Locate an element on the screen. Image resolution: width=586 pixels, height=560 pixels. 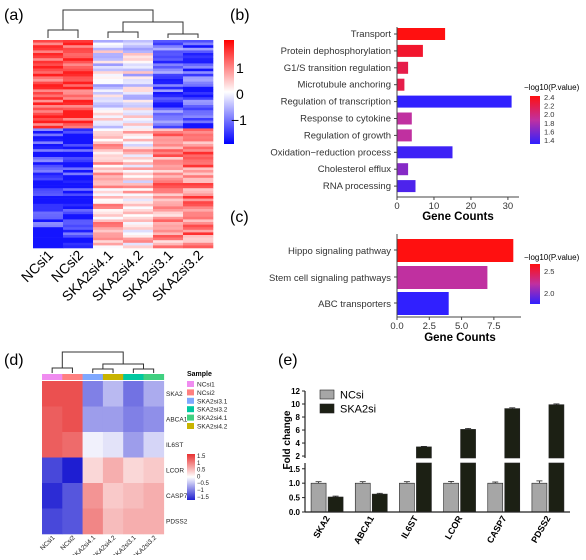
panel-e-y-tick-label: 2 is located at coordinates (298, 456).